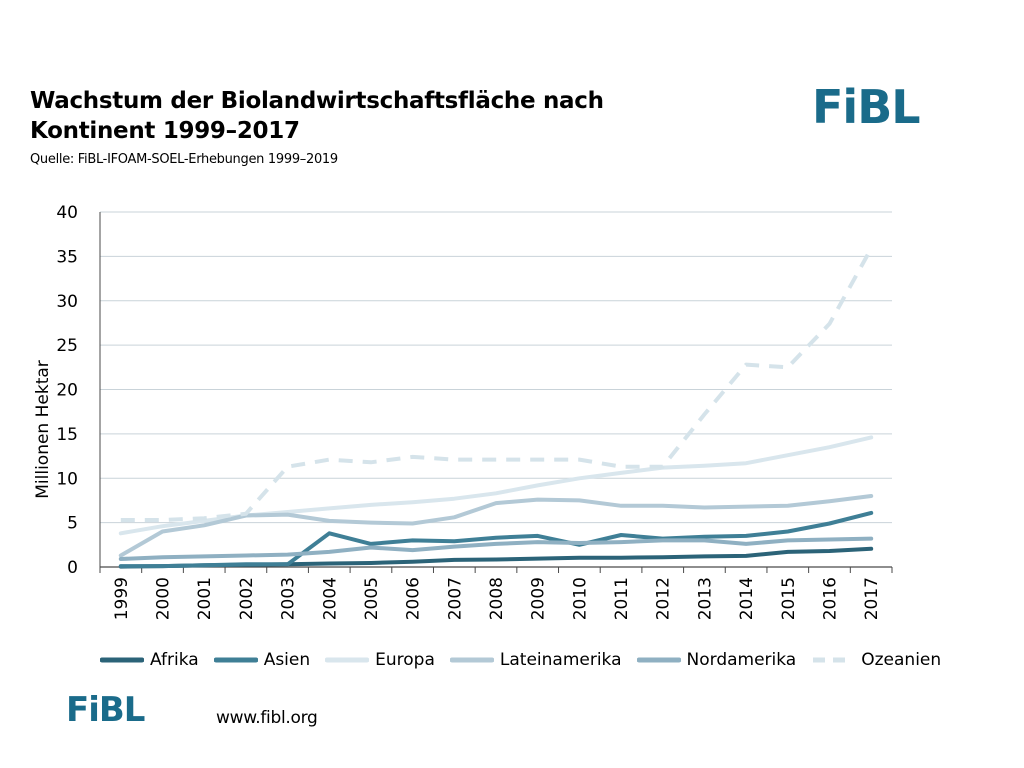 The image size is (1024, 768). I want to click on y-tick-label: 35, so click(67, 257).